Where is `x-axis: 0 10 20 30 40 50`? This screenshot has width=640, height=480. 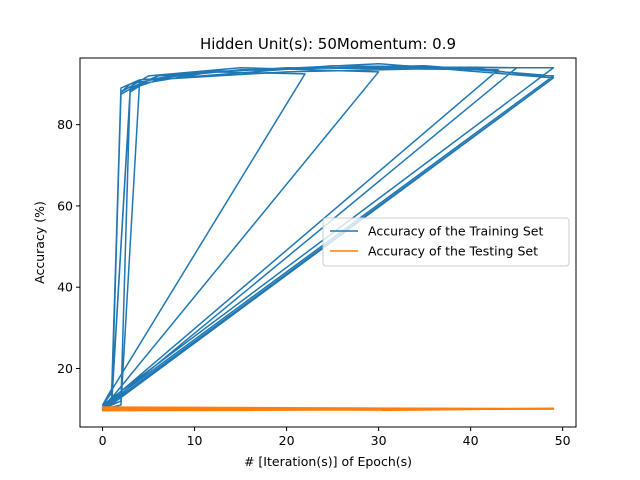
x-axis: 0 10 20 30 40 50 is located at coordinates (335, 437).